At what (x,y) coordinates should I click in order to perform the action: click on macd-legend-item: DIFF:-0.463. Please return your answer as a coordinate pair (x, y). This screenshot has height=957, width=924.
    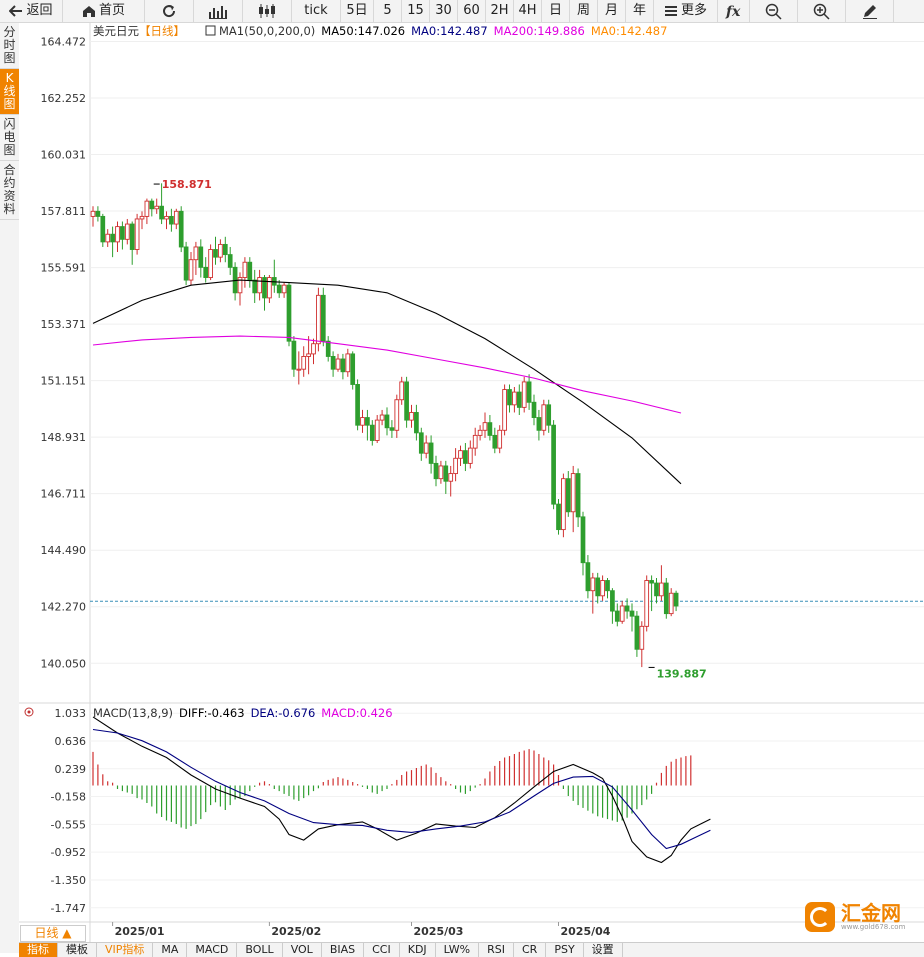
    Looking at the image, I should click on (212, 713).